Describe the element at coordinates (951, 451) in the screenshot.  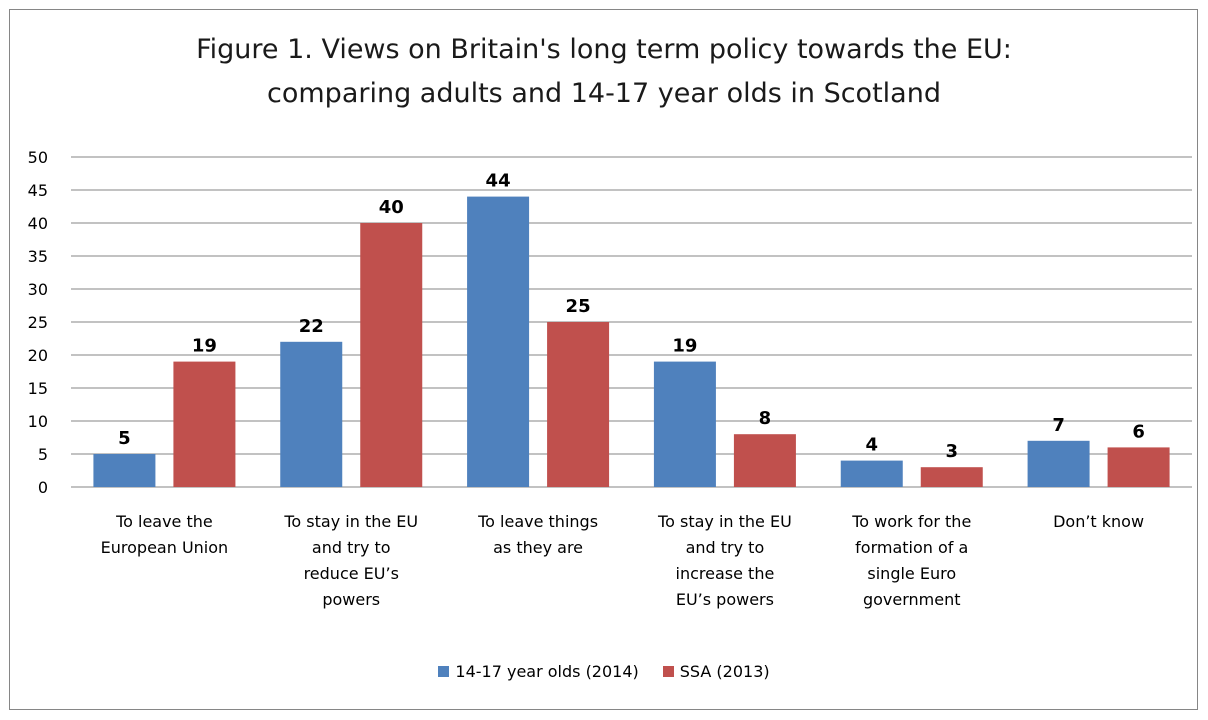
I see `data-label: 3` at that location.